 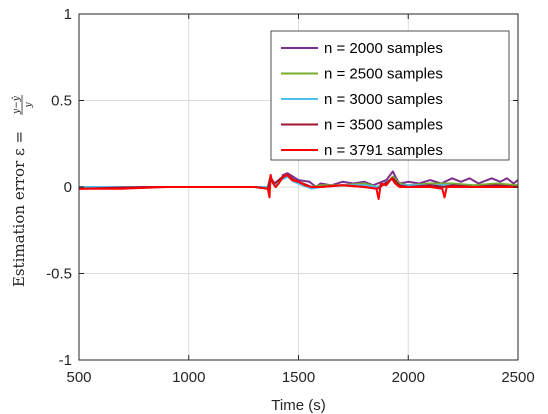 What do you see at coordinates (383, 150) in the screenshot?
I see `legend-label: n = 3791 samples` at bounding box center [383, 150].